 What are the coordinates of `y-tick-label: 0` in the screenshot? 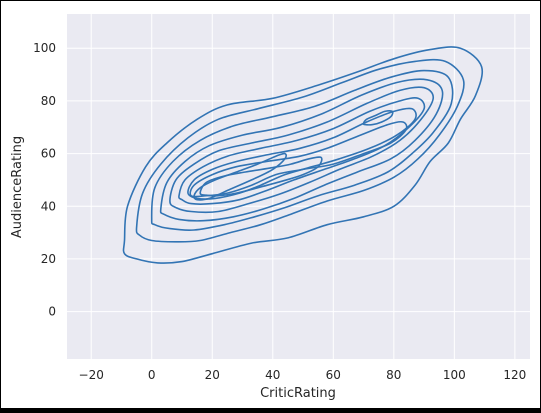 It's located at (52, 312).